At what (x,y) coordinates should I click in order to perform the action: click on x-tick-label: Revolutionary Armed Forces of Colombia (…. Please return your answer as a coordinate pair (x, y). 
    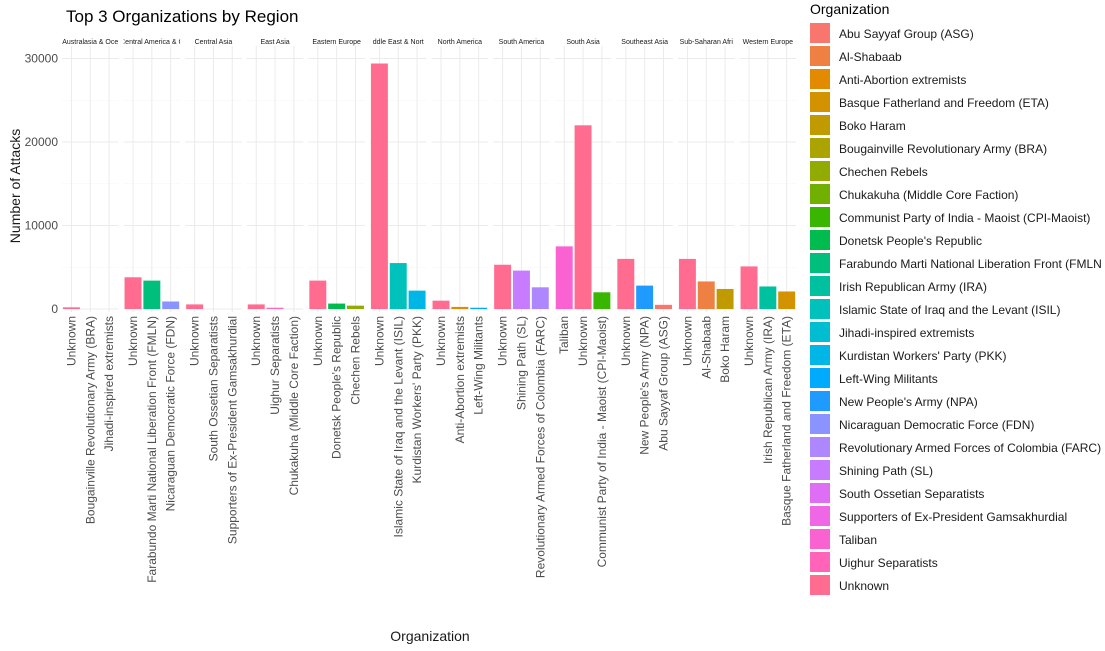
    Looking at the image, I should click on (540, 447).